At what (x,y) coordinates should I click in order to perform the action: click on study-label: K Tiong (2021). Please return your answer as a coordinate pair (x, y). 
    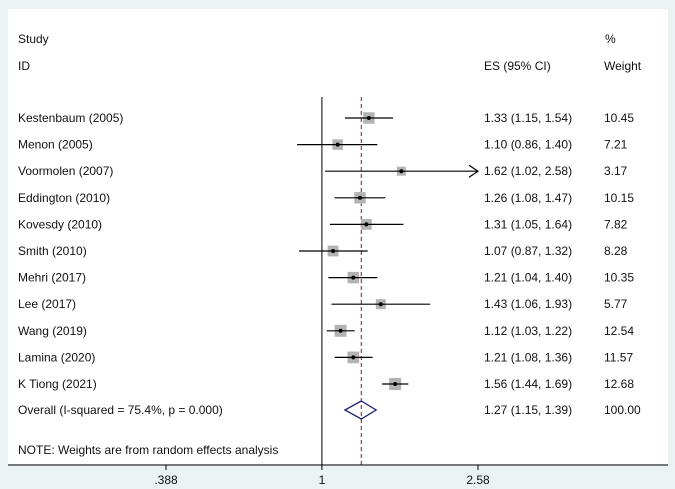
    Looking at the image, I should click on (57, 384).